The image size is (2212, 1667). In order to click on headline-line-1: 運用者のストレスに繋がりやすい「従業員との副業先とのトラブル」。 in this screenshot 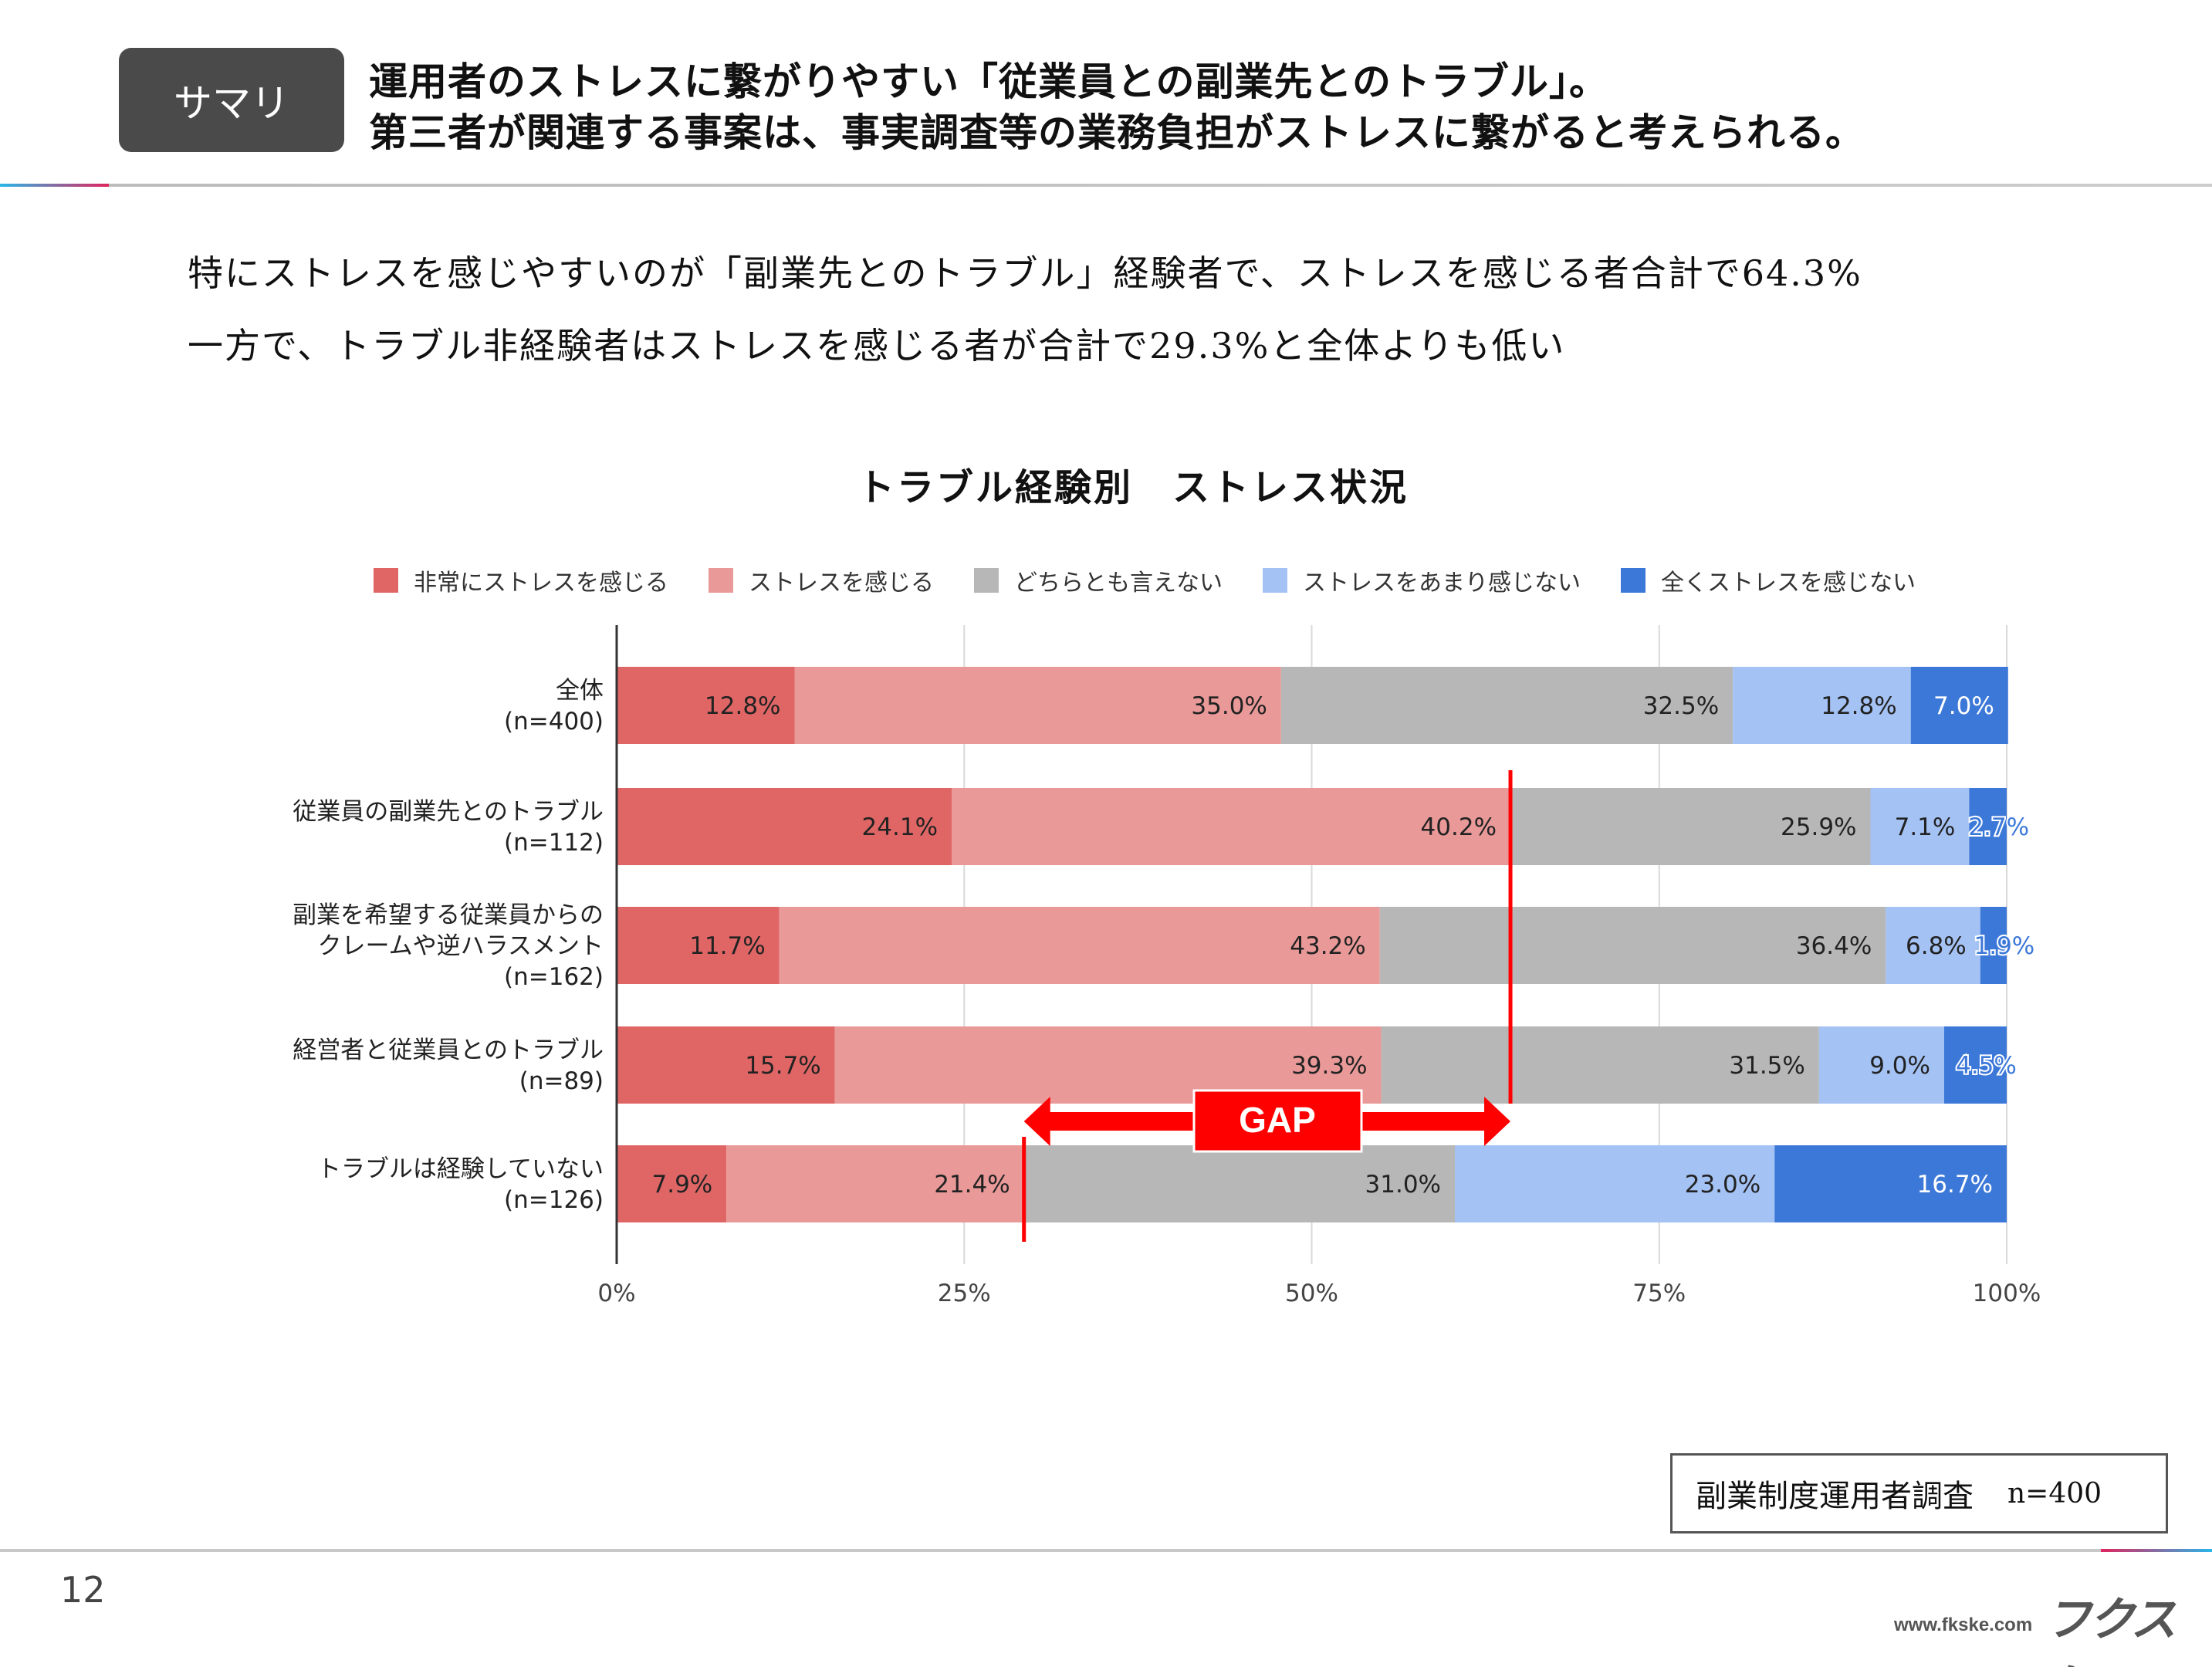, I will do `click(988, 81)`.